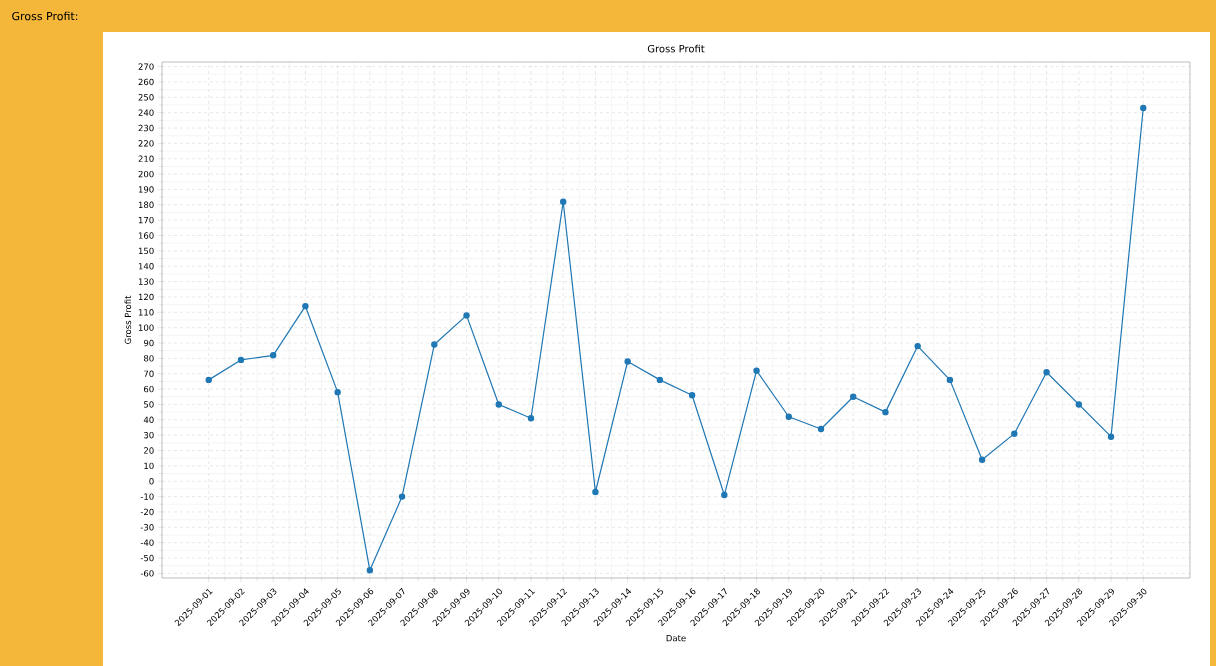  Describe the element at coordinates (147, 527) in the screenshot. I see `y-tick-label: -30` at that location.